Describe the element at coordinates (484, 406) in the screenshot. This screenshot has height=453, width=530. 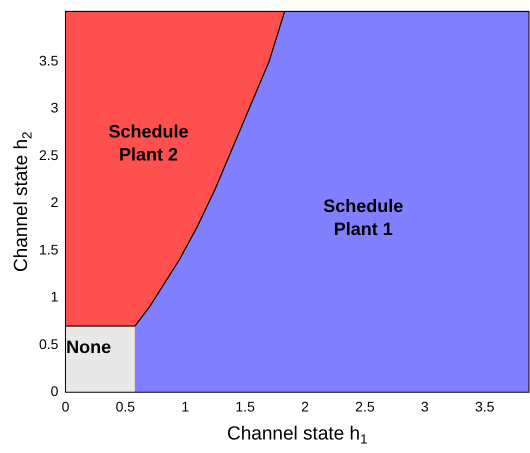
I see `x-tick-label: 3.5` at that location.